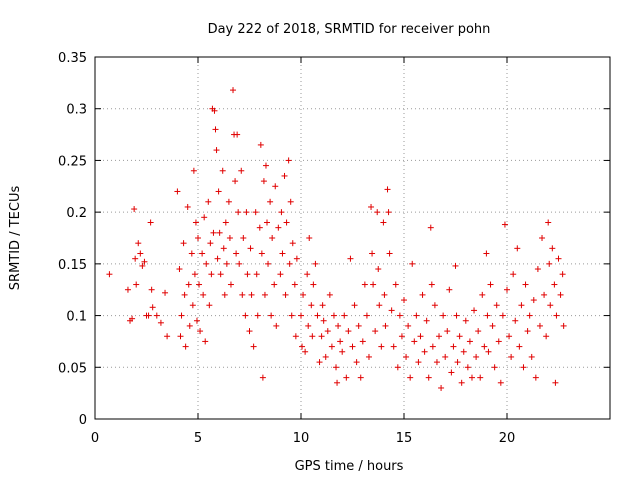 The width and height of the screenshot is (640, 480). Describe the element at coordinates (76, 213) in the screenshot. I see `y-tick-label: 0.2` at that location.